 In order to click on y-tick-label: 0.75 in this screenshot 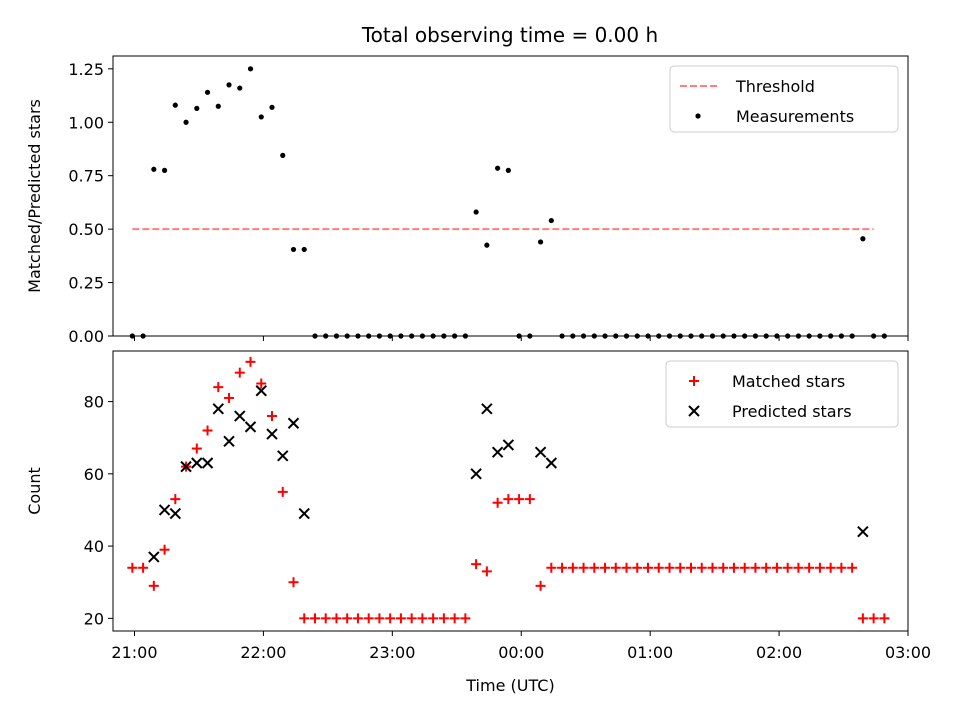, I will do `click(86, 176)`.